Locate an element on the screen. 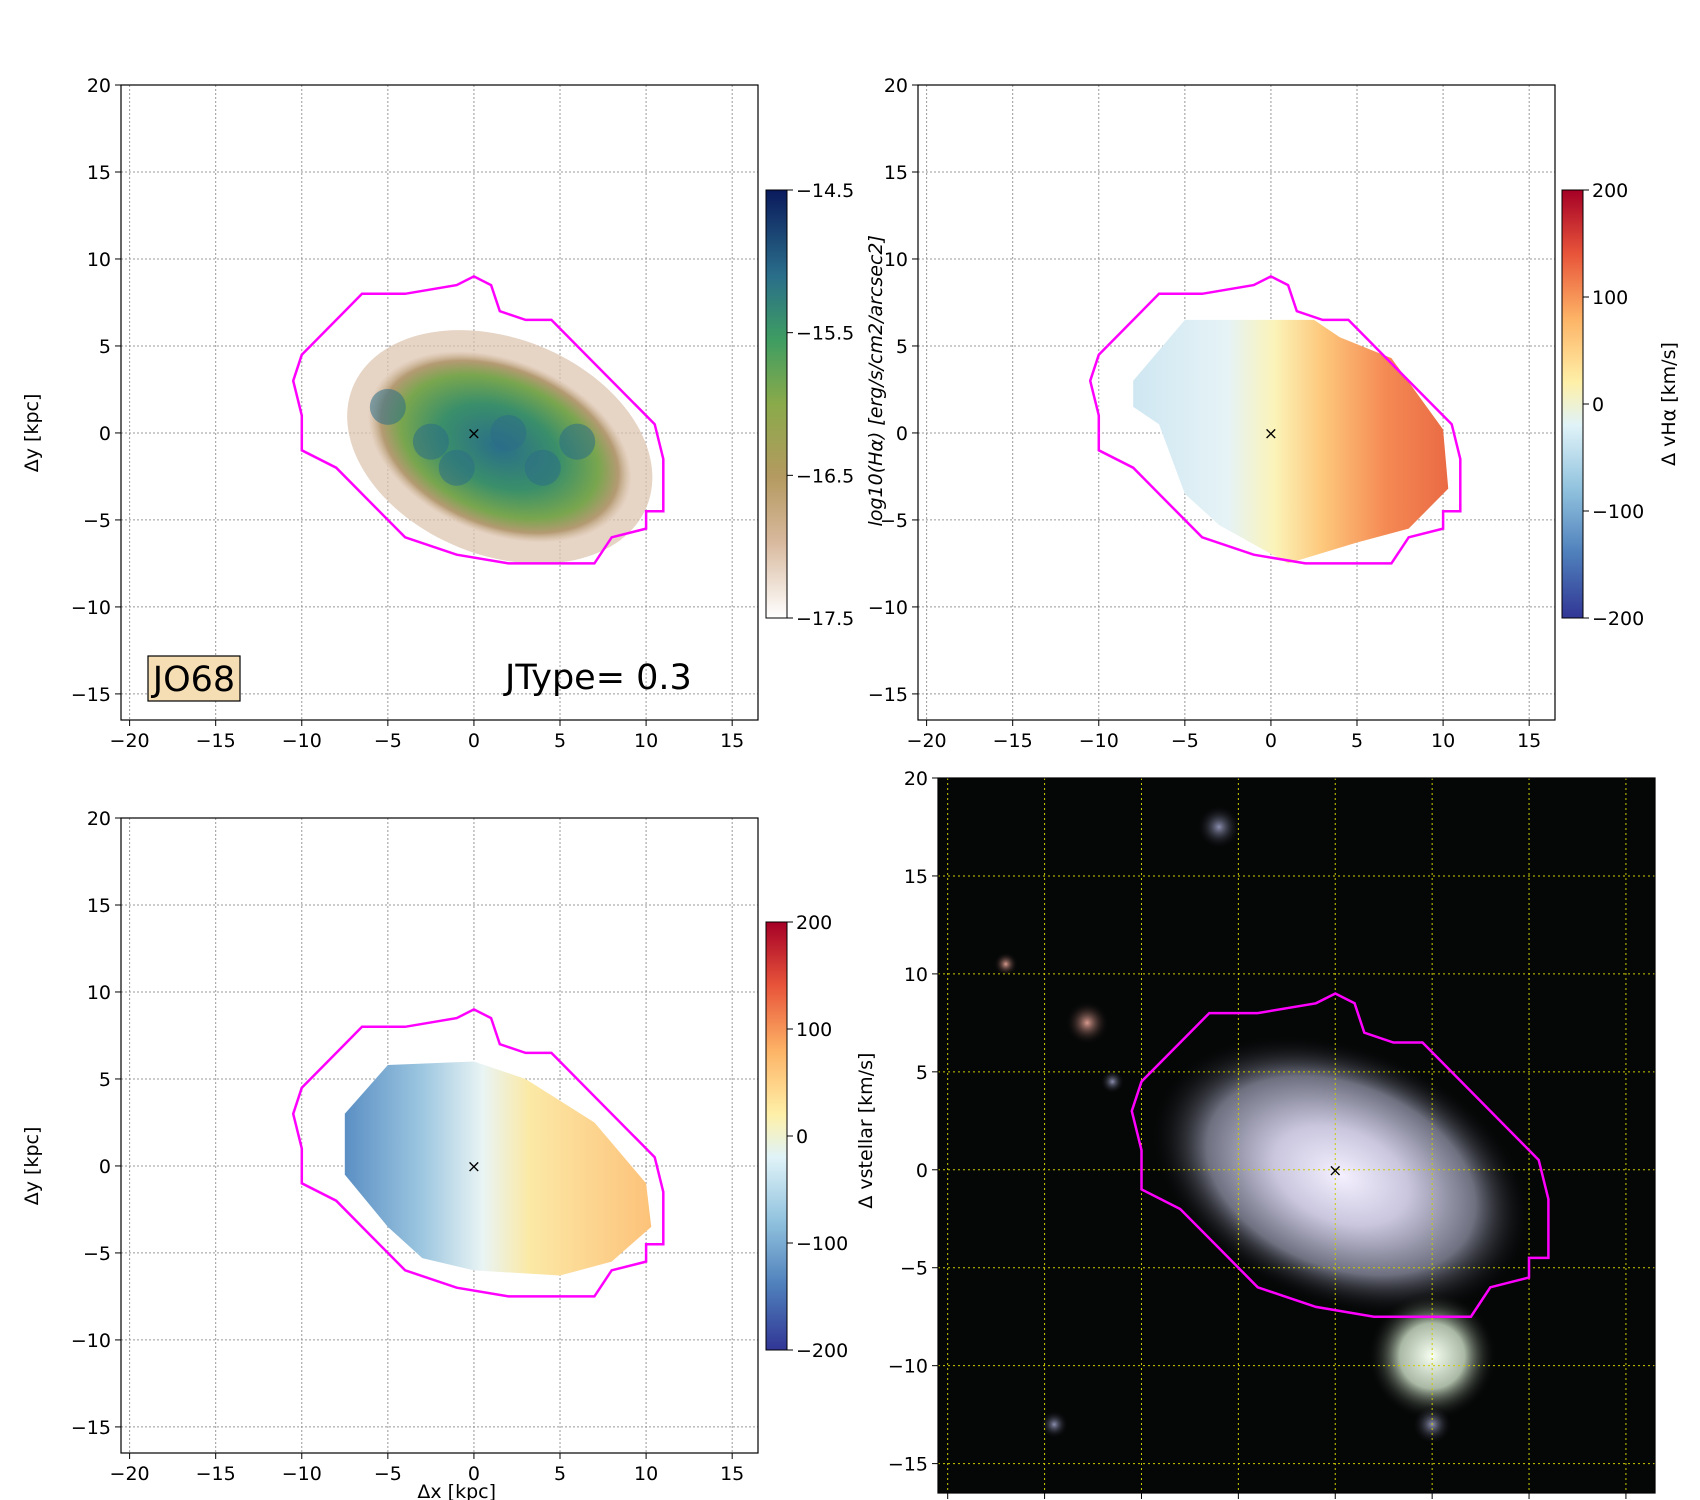  colorbar-tick-label: −14.5 is located at coordinates (825, 191).